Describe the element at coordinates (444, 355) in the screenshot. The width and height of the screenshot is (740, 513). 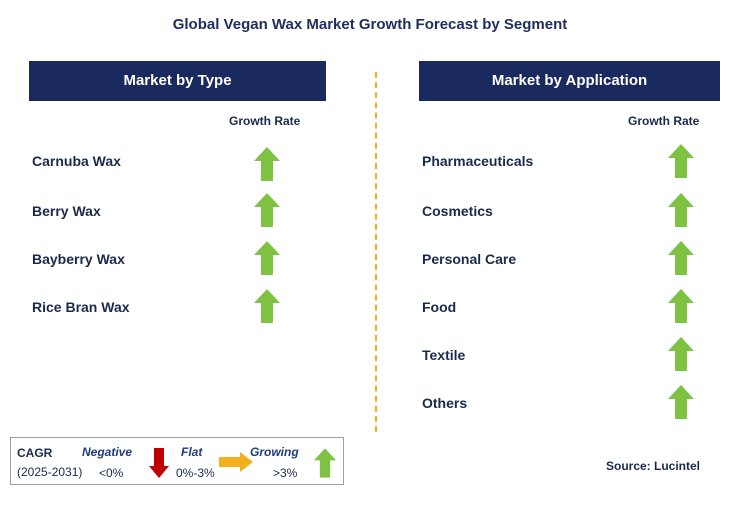
I see `application-item-label: Textile` at that location.